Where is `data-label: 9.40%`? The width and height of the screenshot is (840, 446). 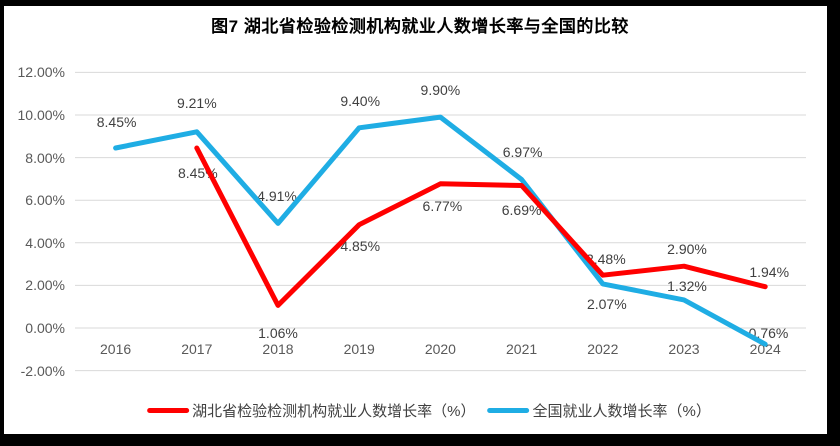 data-label: 9.40% is located at coordinates (360, 100).